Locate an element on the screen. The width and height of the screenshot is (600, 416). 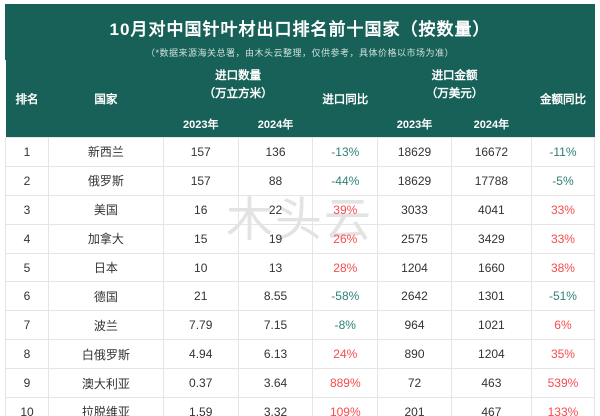
amt-2023-cell: 2642 is located at coordinates (414, 296).